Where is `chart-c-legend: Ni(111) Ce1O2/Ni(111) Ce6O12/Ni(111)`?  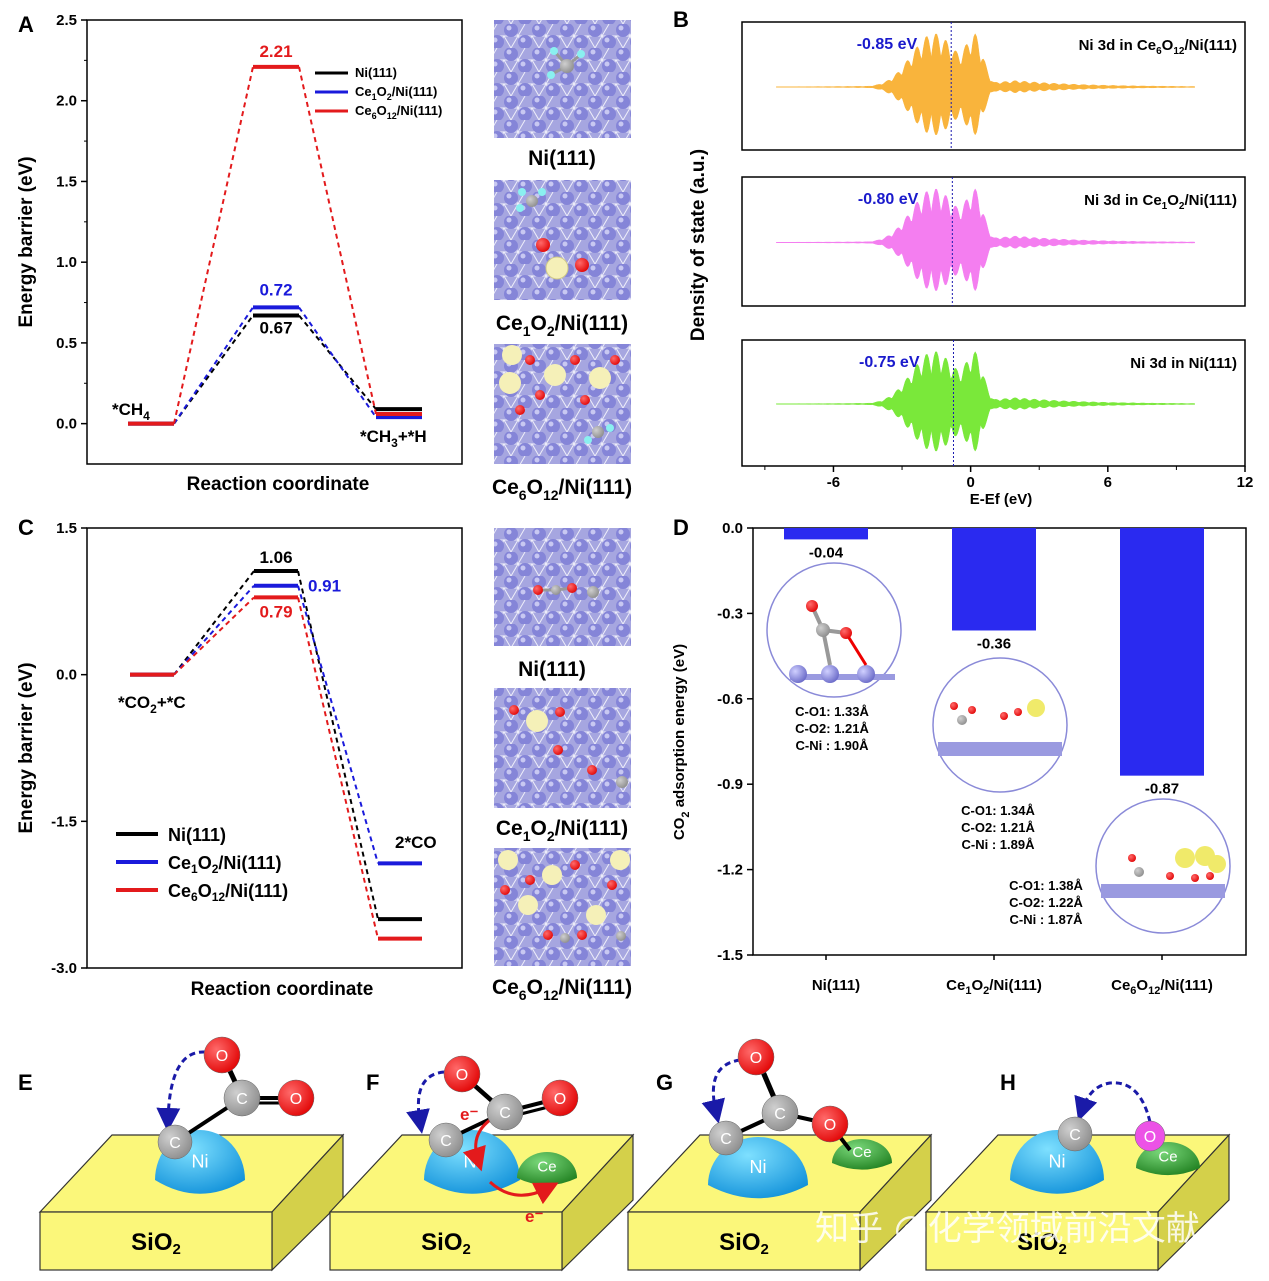
chart-c-legend: Ni(111) Ce1O2/Ni(111) Ce6O12/Ni(111) is located at coordinates (202, 864).